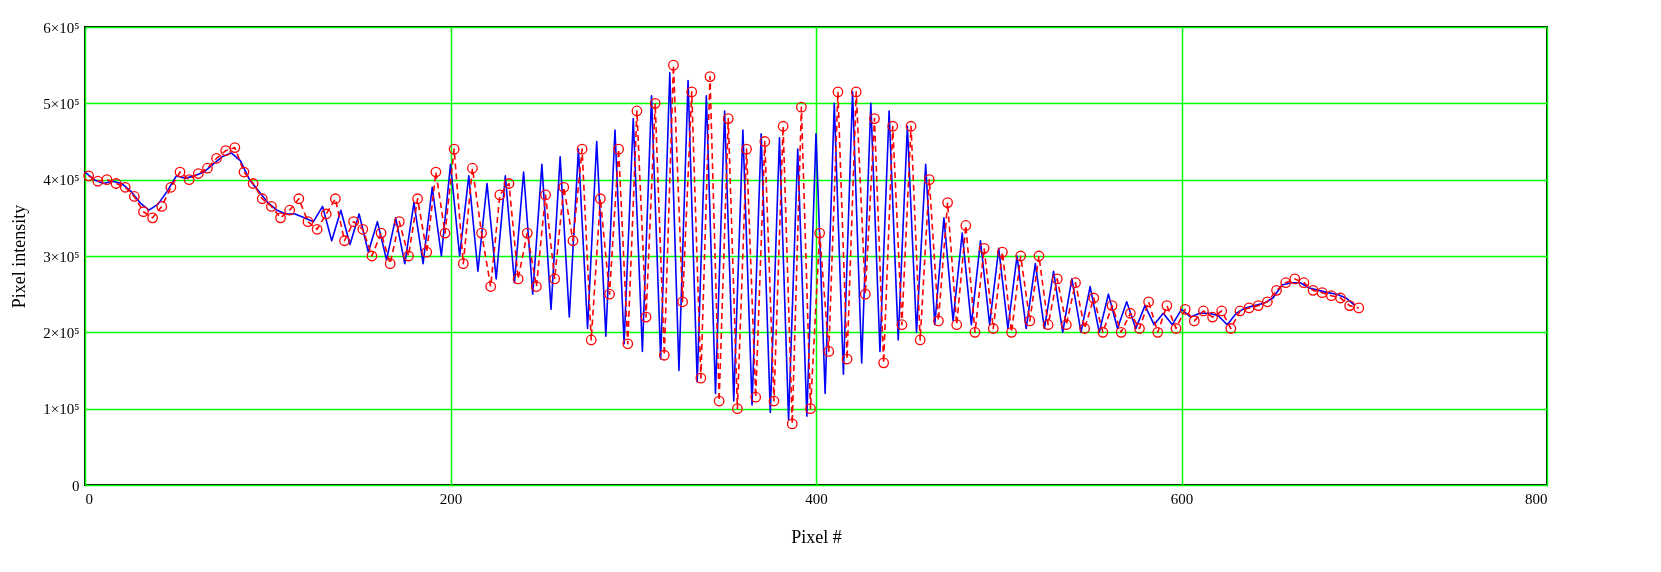 This screenshot has height=572, width=1661. What do you see at coordinates (816, 536) in the screenshot?
I see `x-axis-title: Pixel #` at bounding box center [816, 536].